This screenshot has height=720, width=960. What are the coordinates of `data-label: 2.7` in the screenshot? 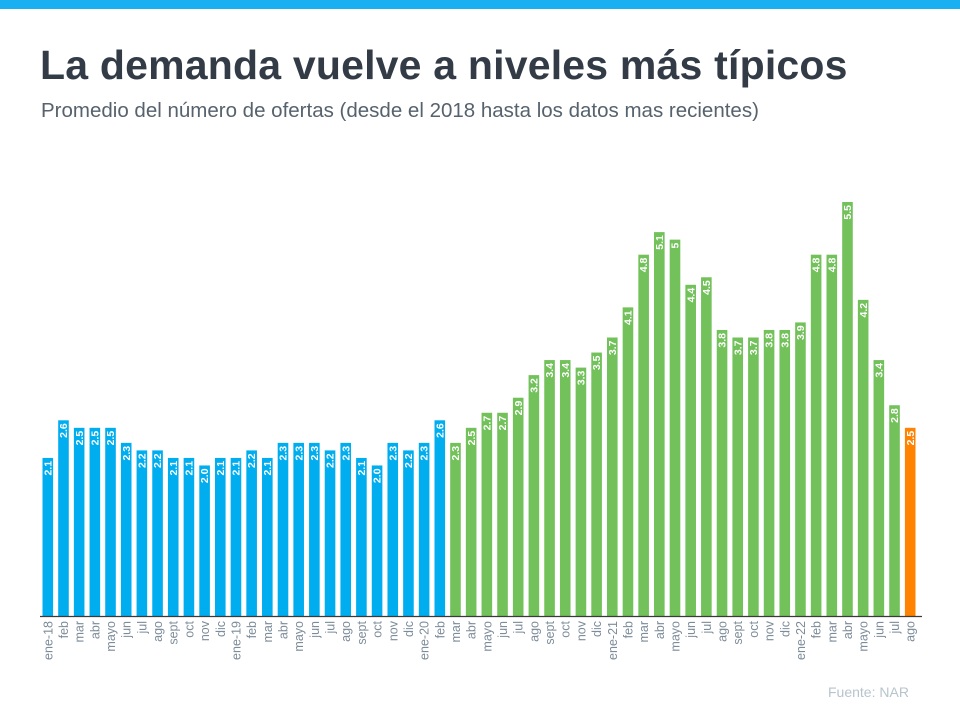 It's located at (487, 423).